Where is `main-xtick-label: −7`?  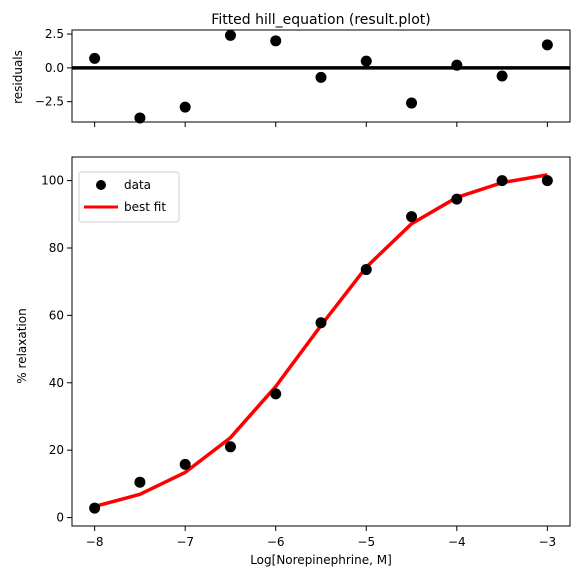
main-xtick-label: −7 is located at coordinates (185, 542).